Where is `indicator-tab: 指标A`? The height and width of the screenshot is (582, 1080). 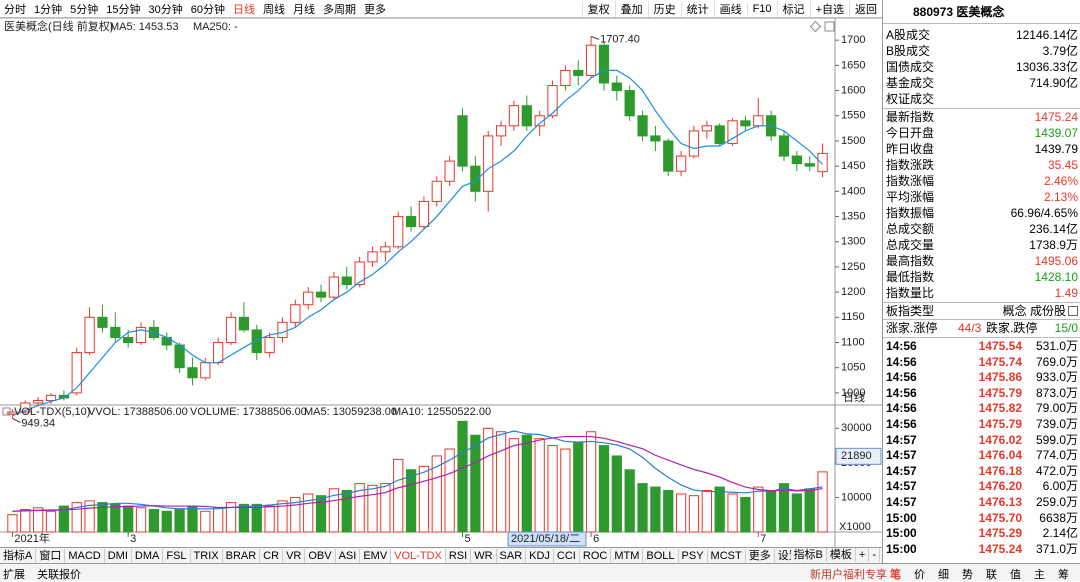
indicator-tab: 指标A is located at coordinates (18, 555).